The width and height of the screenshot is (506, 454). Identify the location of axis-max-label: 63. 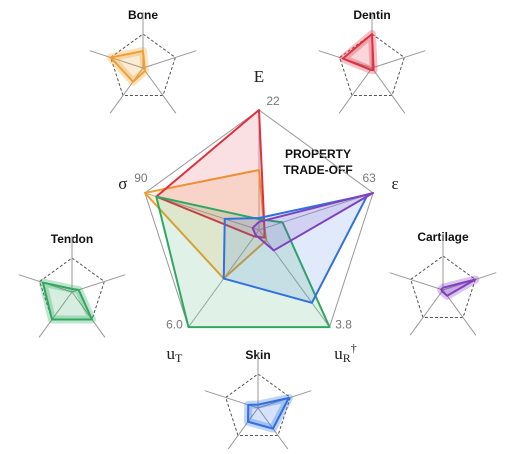
(369, 178).